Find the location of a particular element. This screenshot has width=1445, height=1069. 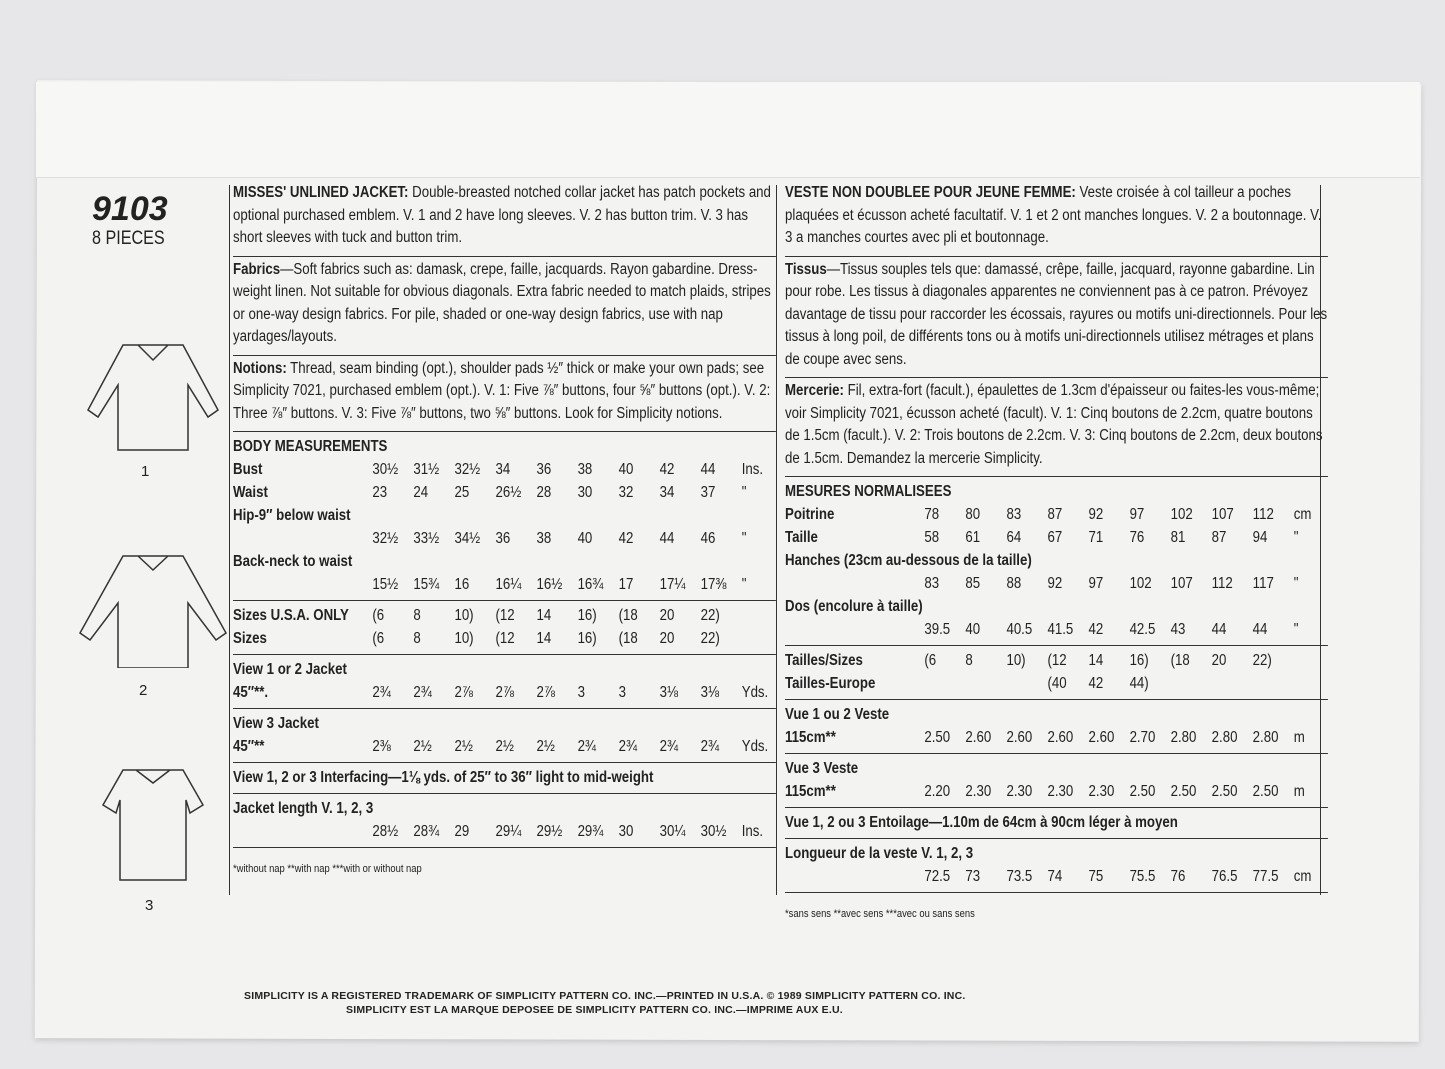

cell-value: 28½ is located at coordinates (385, 832).